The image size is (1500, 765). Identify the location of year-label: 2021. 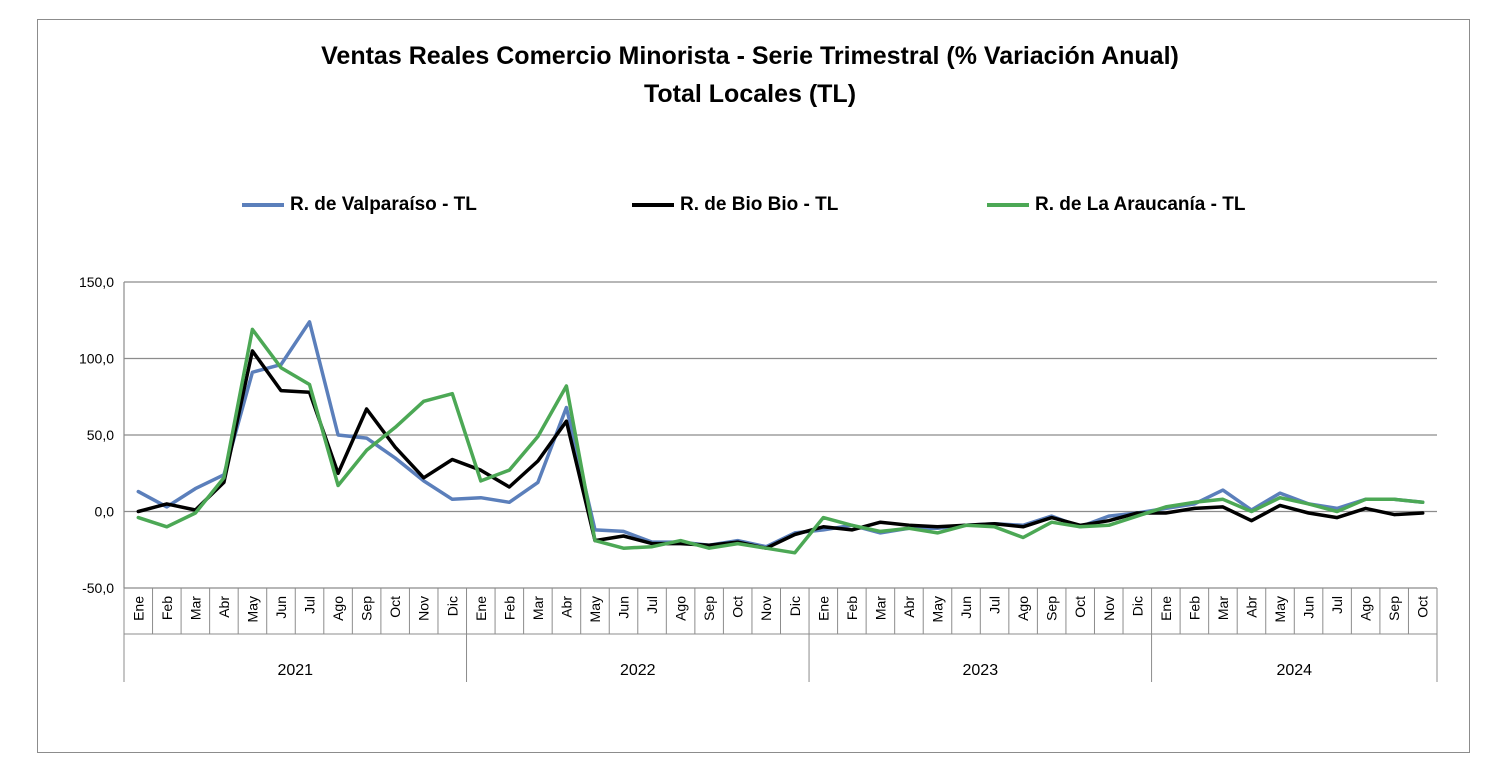
(295, 670).